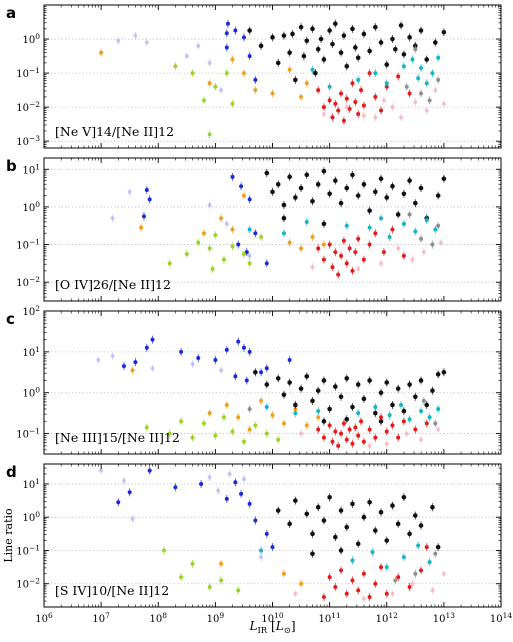 Image resolution: width=513 pixels, height=642 pixels. What do you see at coordinates (329, 618) in the screenshot?
I see `x-tick-label: 1011` at bounding box center [329, 618].